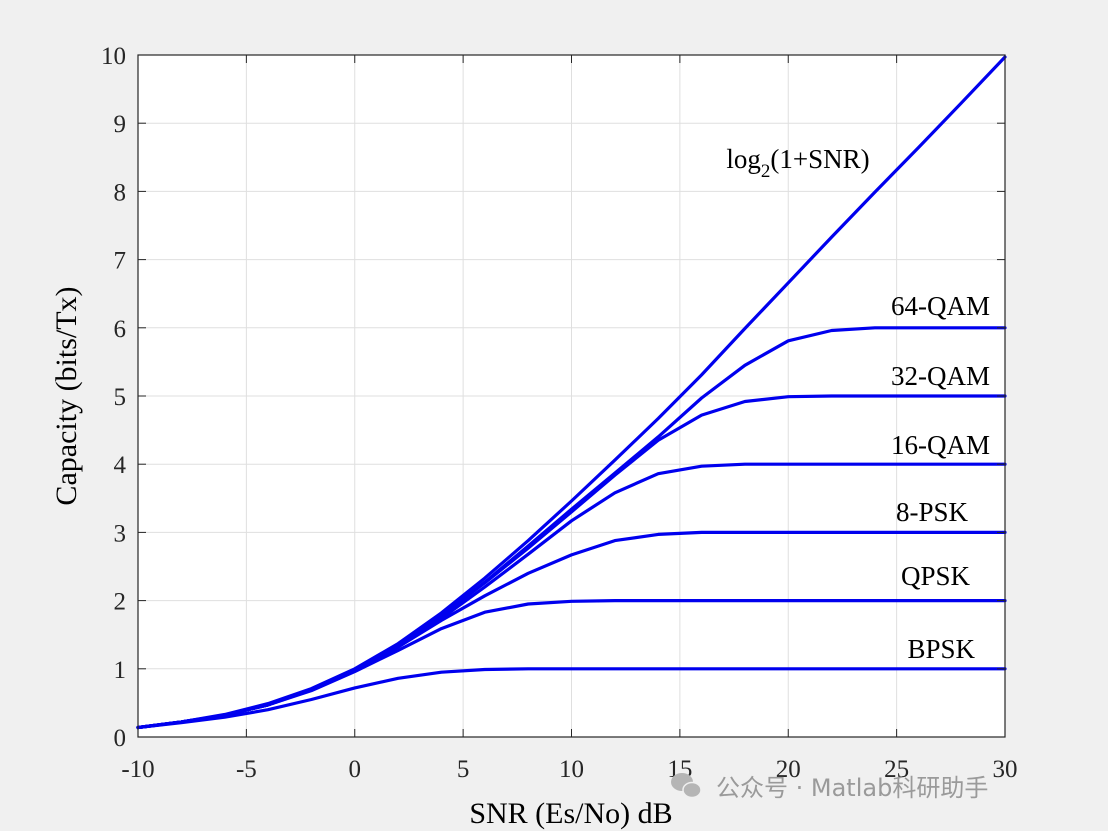 This screenshot has height=831, width=1108. Describe the element at coordinates (941, 649) in the screenshot. I see `series-label-bpsk: BPSK` at that location.